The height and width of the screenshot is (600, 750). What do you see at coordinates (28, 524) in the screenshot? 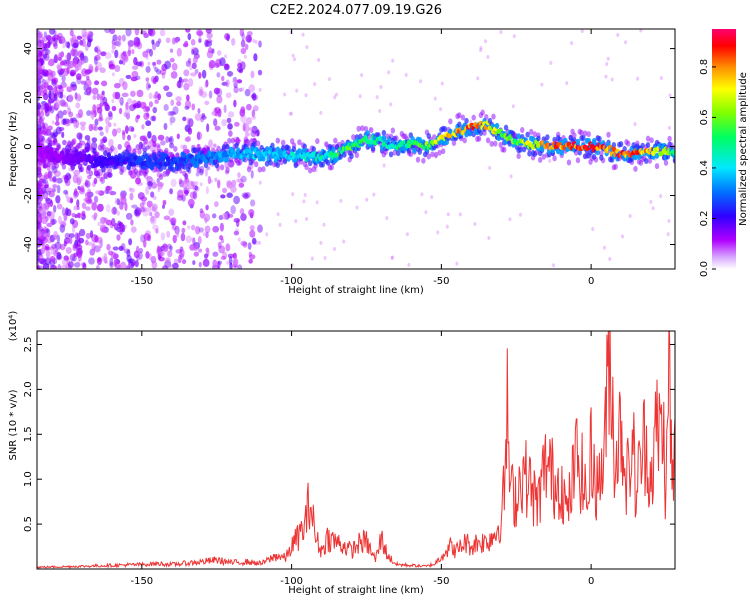
I see `snr-ytick-label: 0.5` at bounding box center [28, 524].